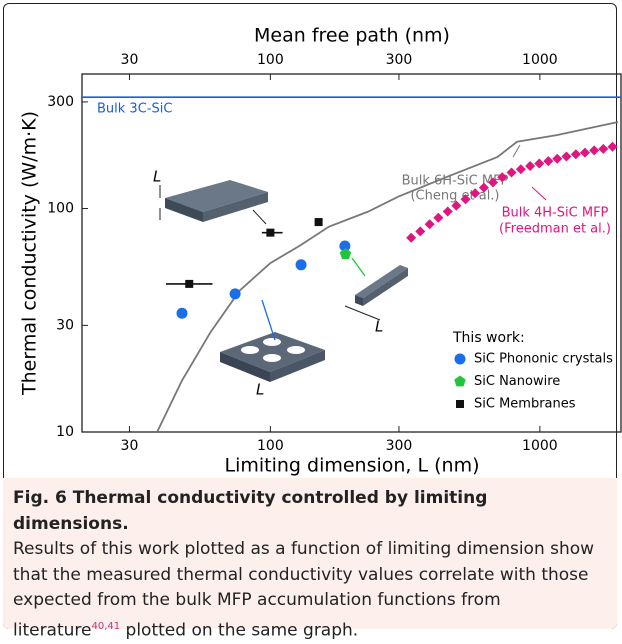  Describe the element at coordinates (213, 202) in the screenshot. I see `membrane-schematic` at that location.